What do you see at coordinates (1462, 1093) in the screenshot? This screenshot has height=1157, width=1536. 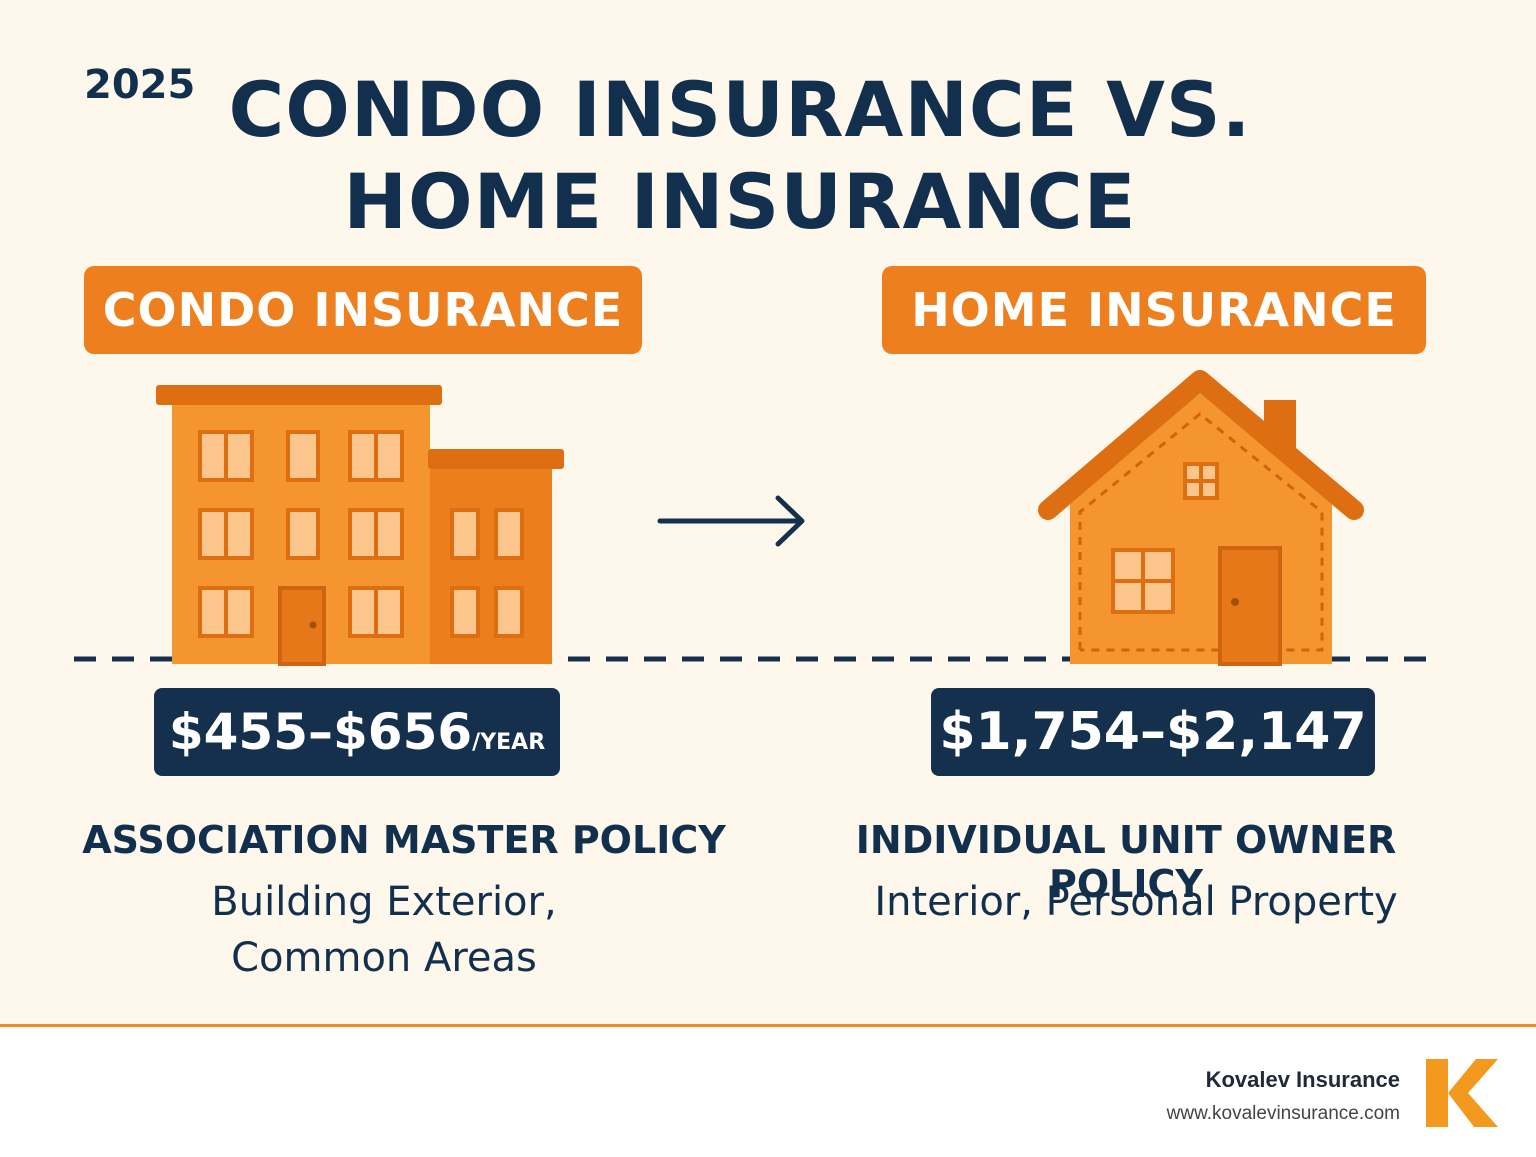 I see `k-logo-icon` at bounding box center [1462, 1093].